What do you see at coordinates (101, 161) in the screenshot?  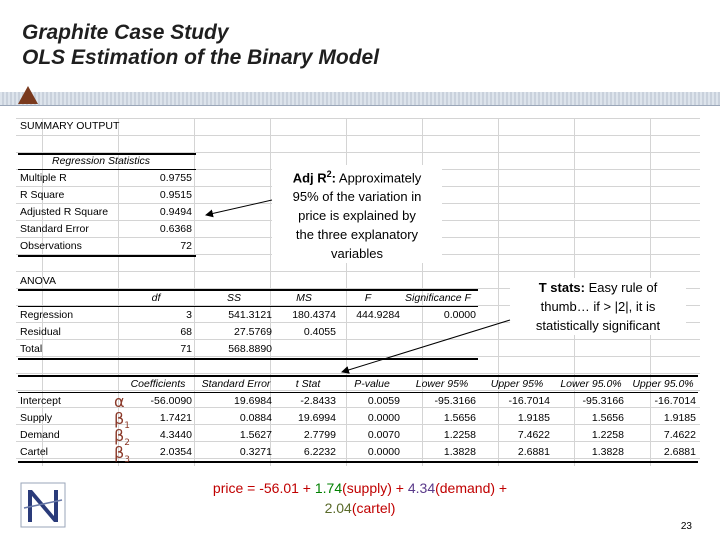 I see `regression-stats-title: Regression Statistics` at bounding box center [101, 161].